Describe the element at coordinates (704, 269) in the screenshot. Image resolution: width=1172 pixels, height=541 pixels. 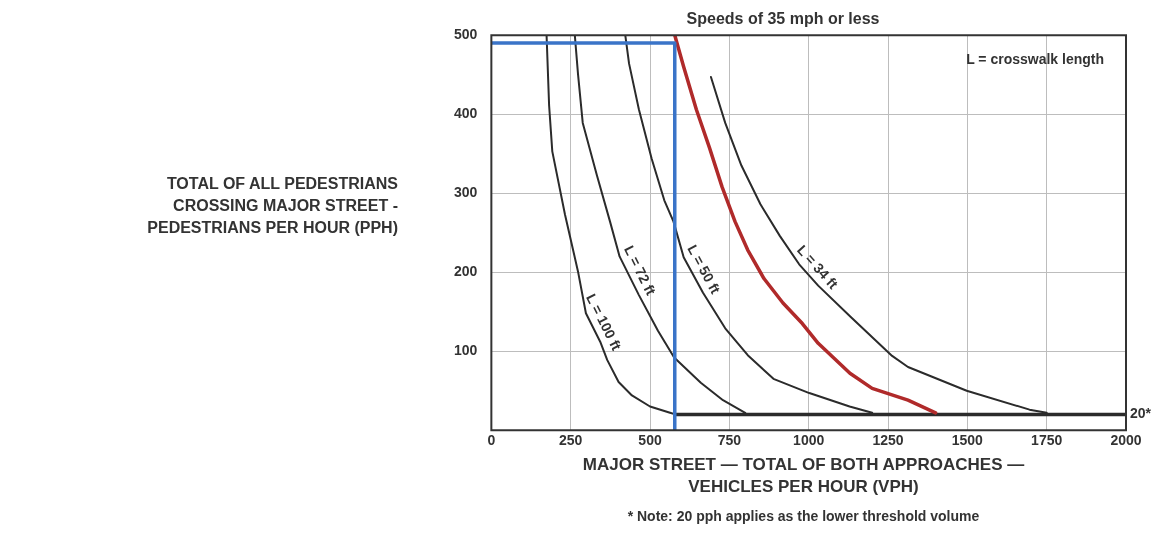
I see `text: L = 50 ft` at that location.